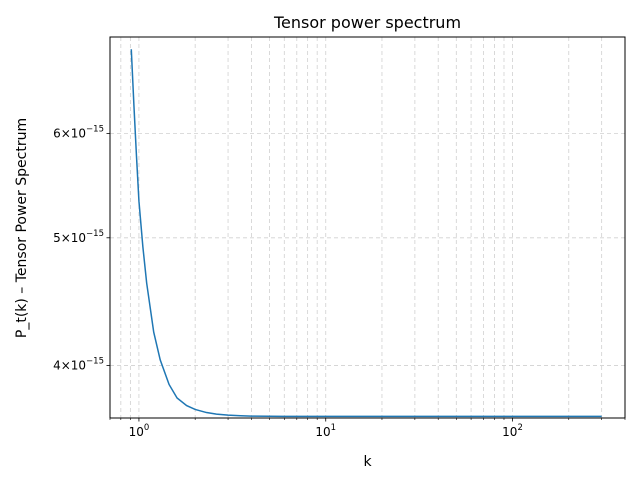  I want to click on y-tick-label: 5×10⁻¹⁵, so click(78, 237).